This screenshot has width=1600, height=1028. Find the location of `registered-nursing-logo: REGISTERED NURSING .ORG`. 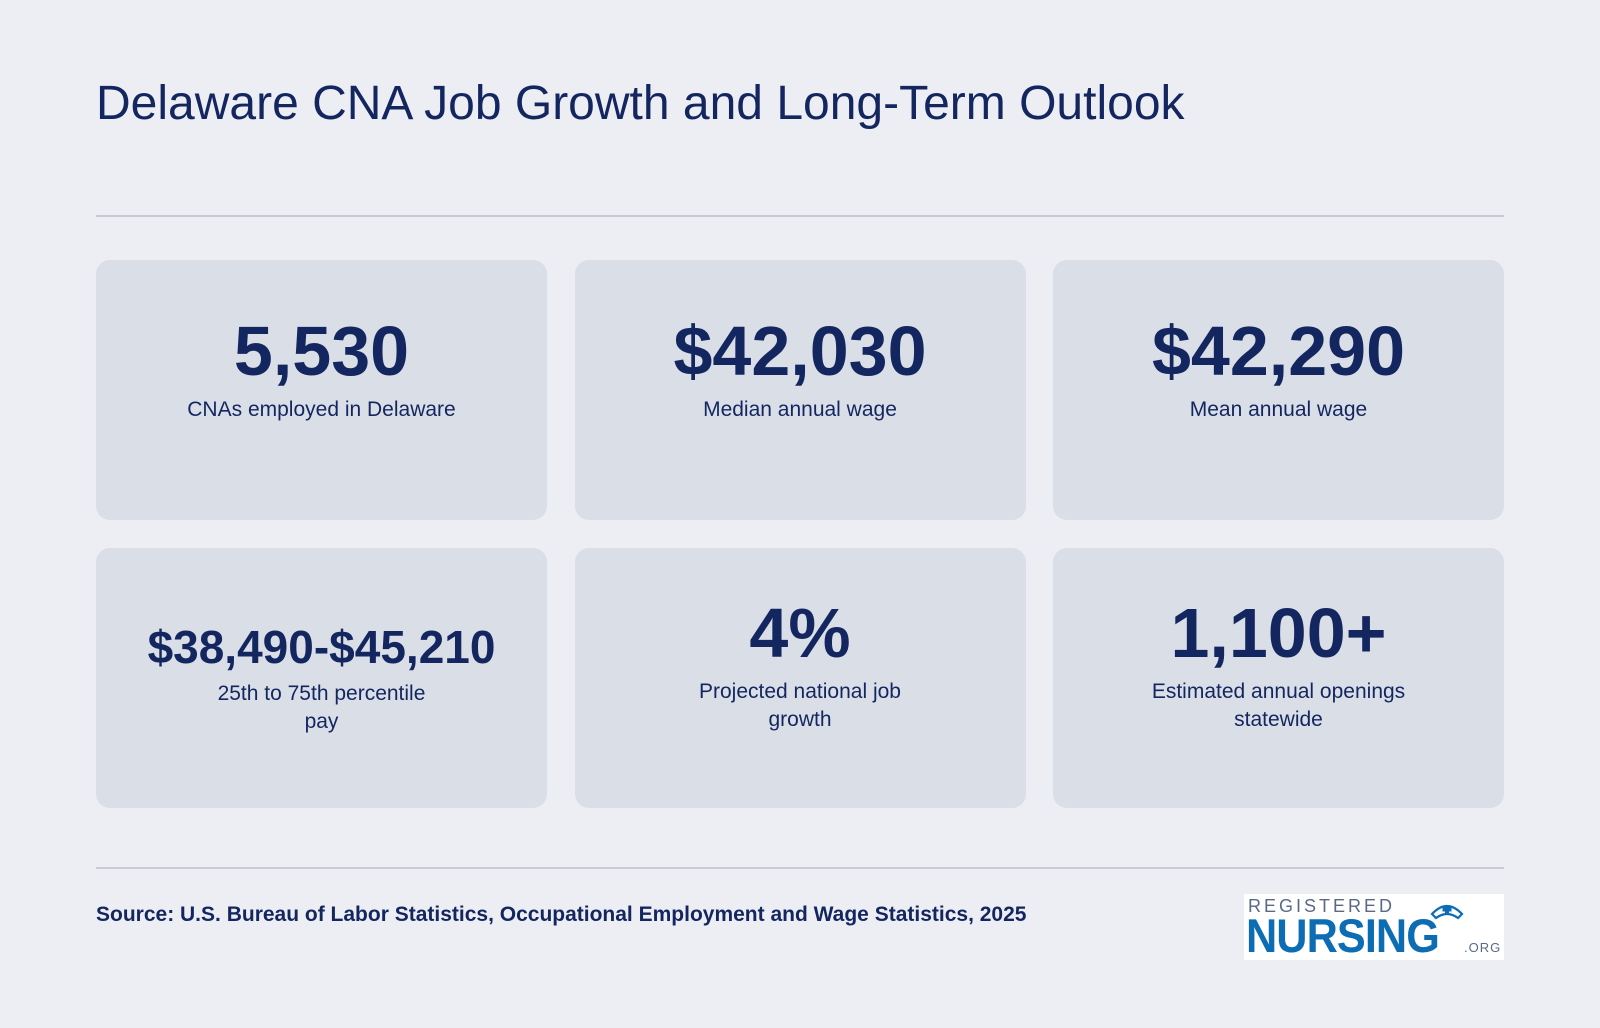

registered-nursing-logo: REGISTERED NURSING .ORG is located at coordinates (1374, 927).